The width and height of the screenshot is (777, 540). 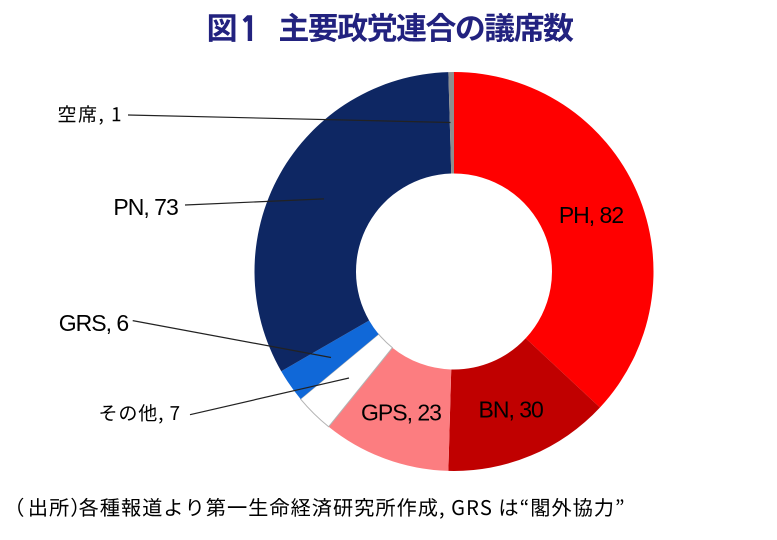 I want to click on svg-text: BN, 30, so click(x=511, y=410).